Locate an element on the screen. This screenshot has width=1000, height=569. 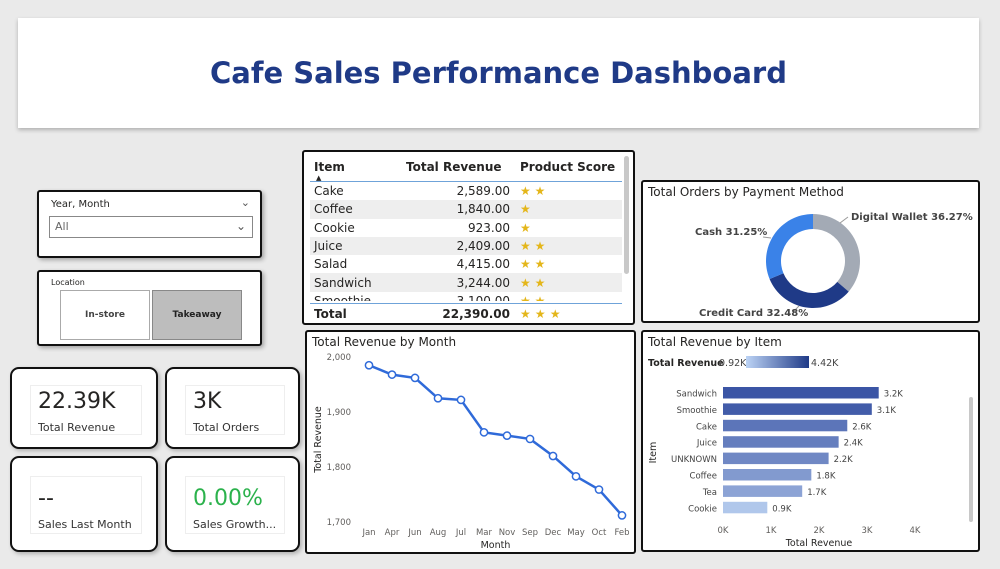
kpi-card-total-revenue: 22.39K Total Revenue is located at coordinates (84, 408).